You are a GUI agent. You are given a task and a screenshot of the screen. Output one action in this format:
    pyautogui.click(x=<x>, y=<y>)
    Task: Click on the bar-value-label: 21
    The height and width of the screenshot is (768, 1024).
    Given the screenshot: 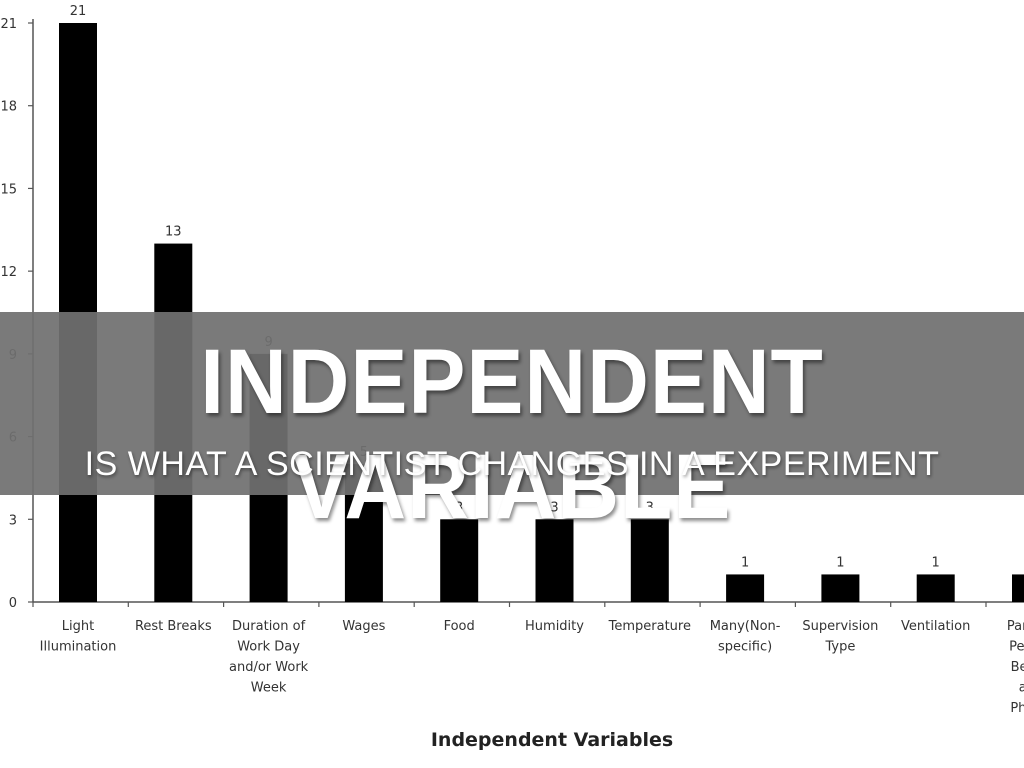 What is the action you would take?
    pyautogui.click(x=78, y=11)
    